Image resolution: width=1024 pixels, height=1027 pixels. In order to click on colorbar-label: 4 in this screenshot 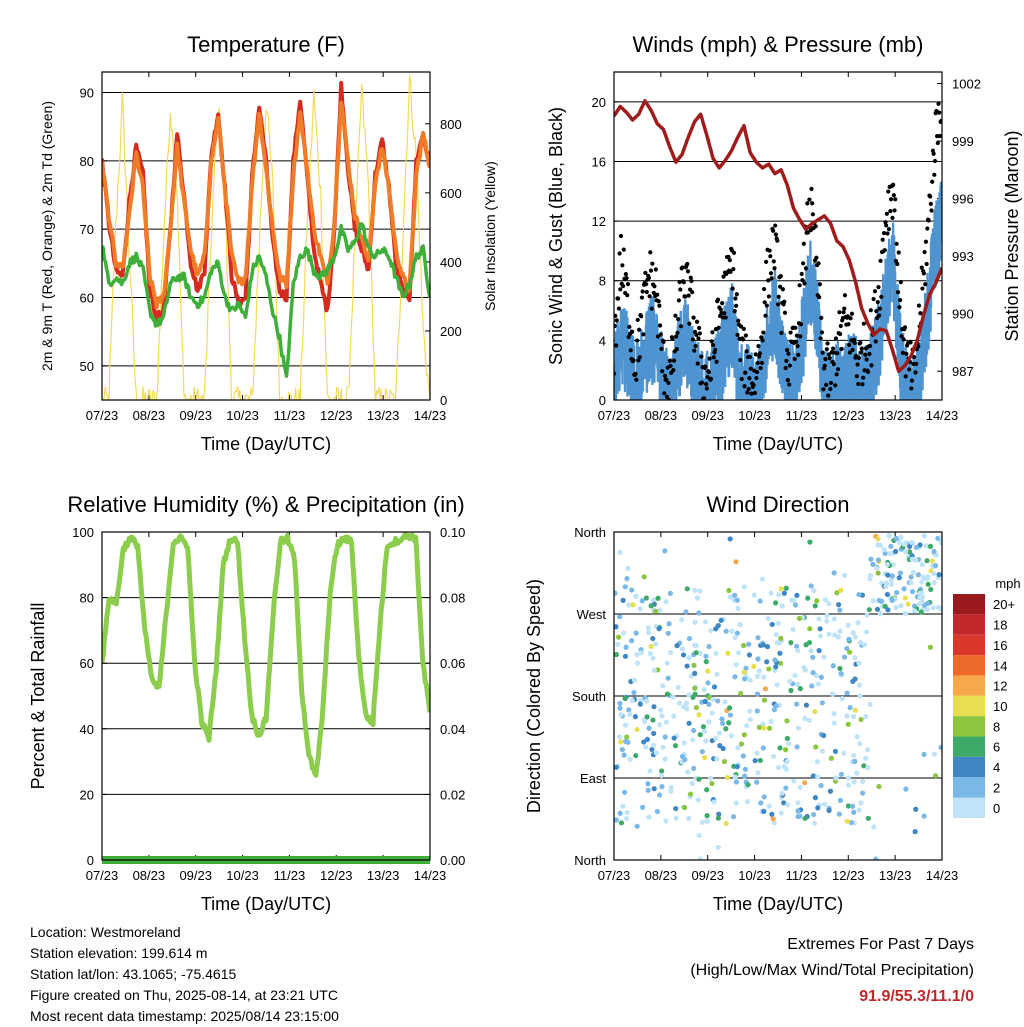, I will do `click(996, 767)`.